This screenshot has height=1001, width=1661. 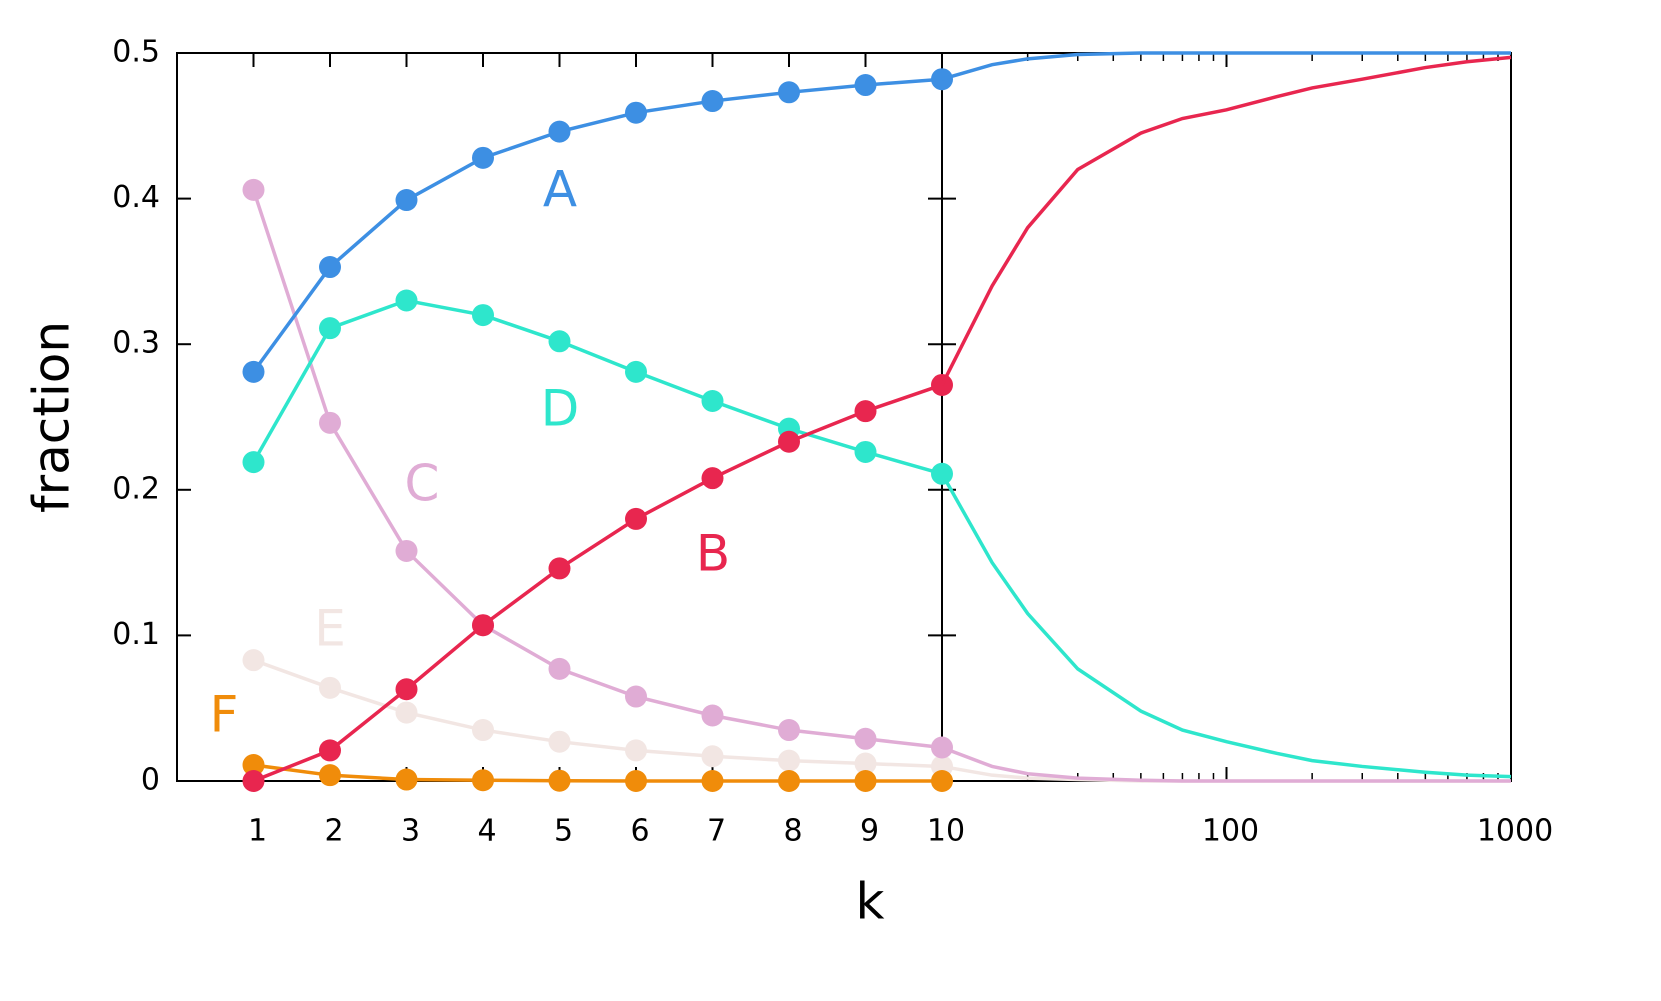 What do you see at coordinates (560, 190) in the screenshot?
I see `series-label: A` at bounding box center [560, 190].